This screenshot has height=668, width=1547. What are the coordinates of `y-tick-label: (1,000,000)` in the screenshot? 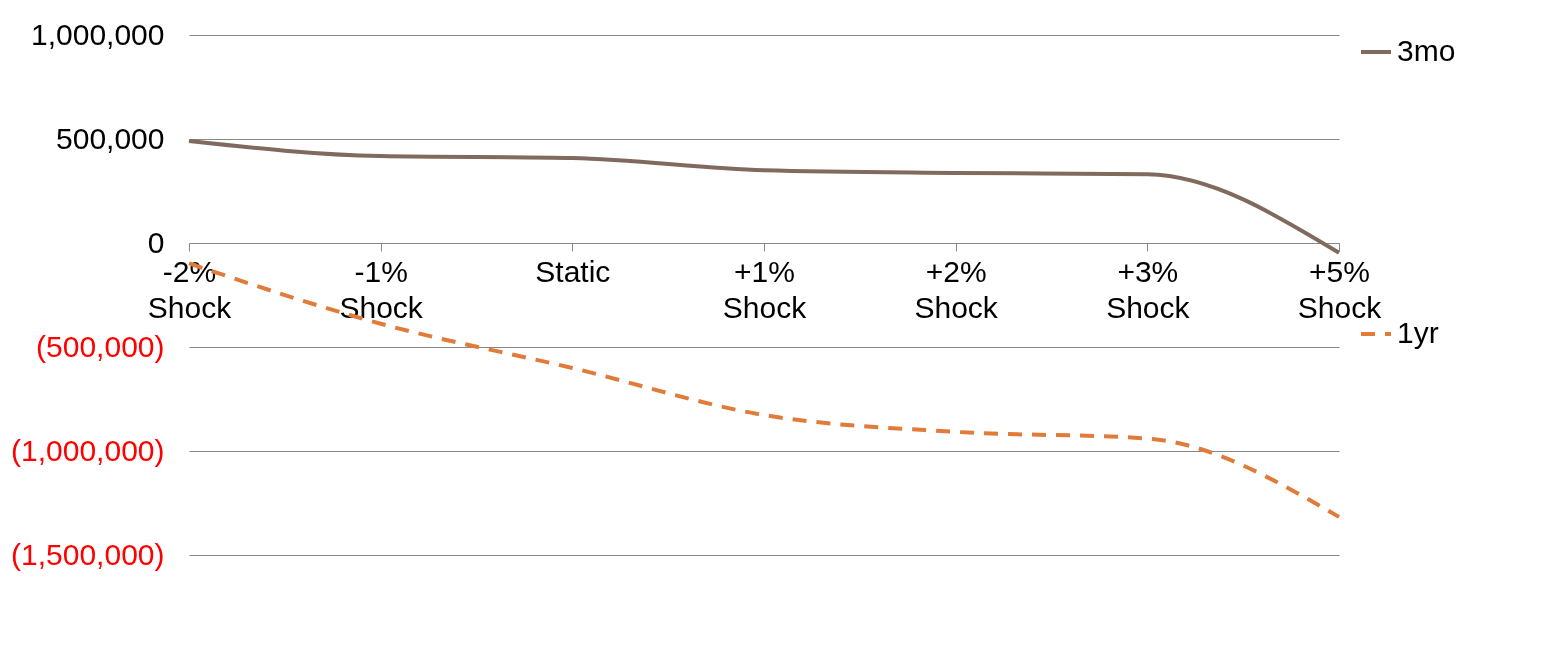 It's located at (88, 450).